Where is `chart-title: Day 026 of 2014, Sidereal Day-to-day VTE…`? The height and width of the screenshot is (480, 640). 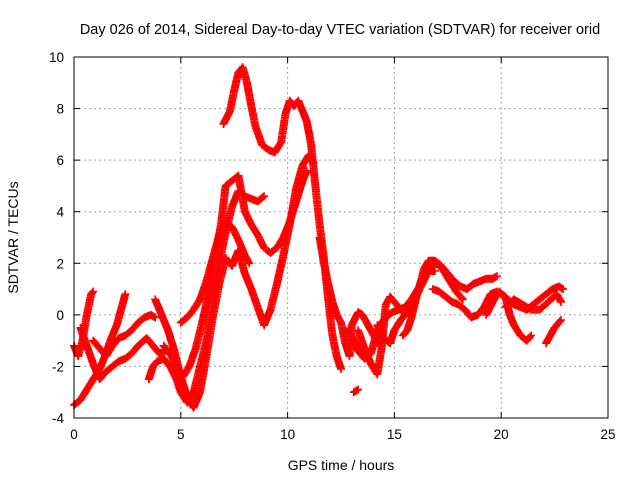 chart-title: Day 026 of 2014, Sidereal Day-to-day VTE… is located at coordinates (340, 30).